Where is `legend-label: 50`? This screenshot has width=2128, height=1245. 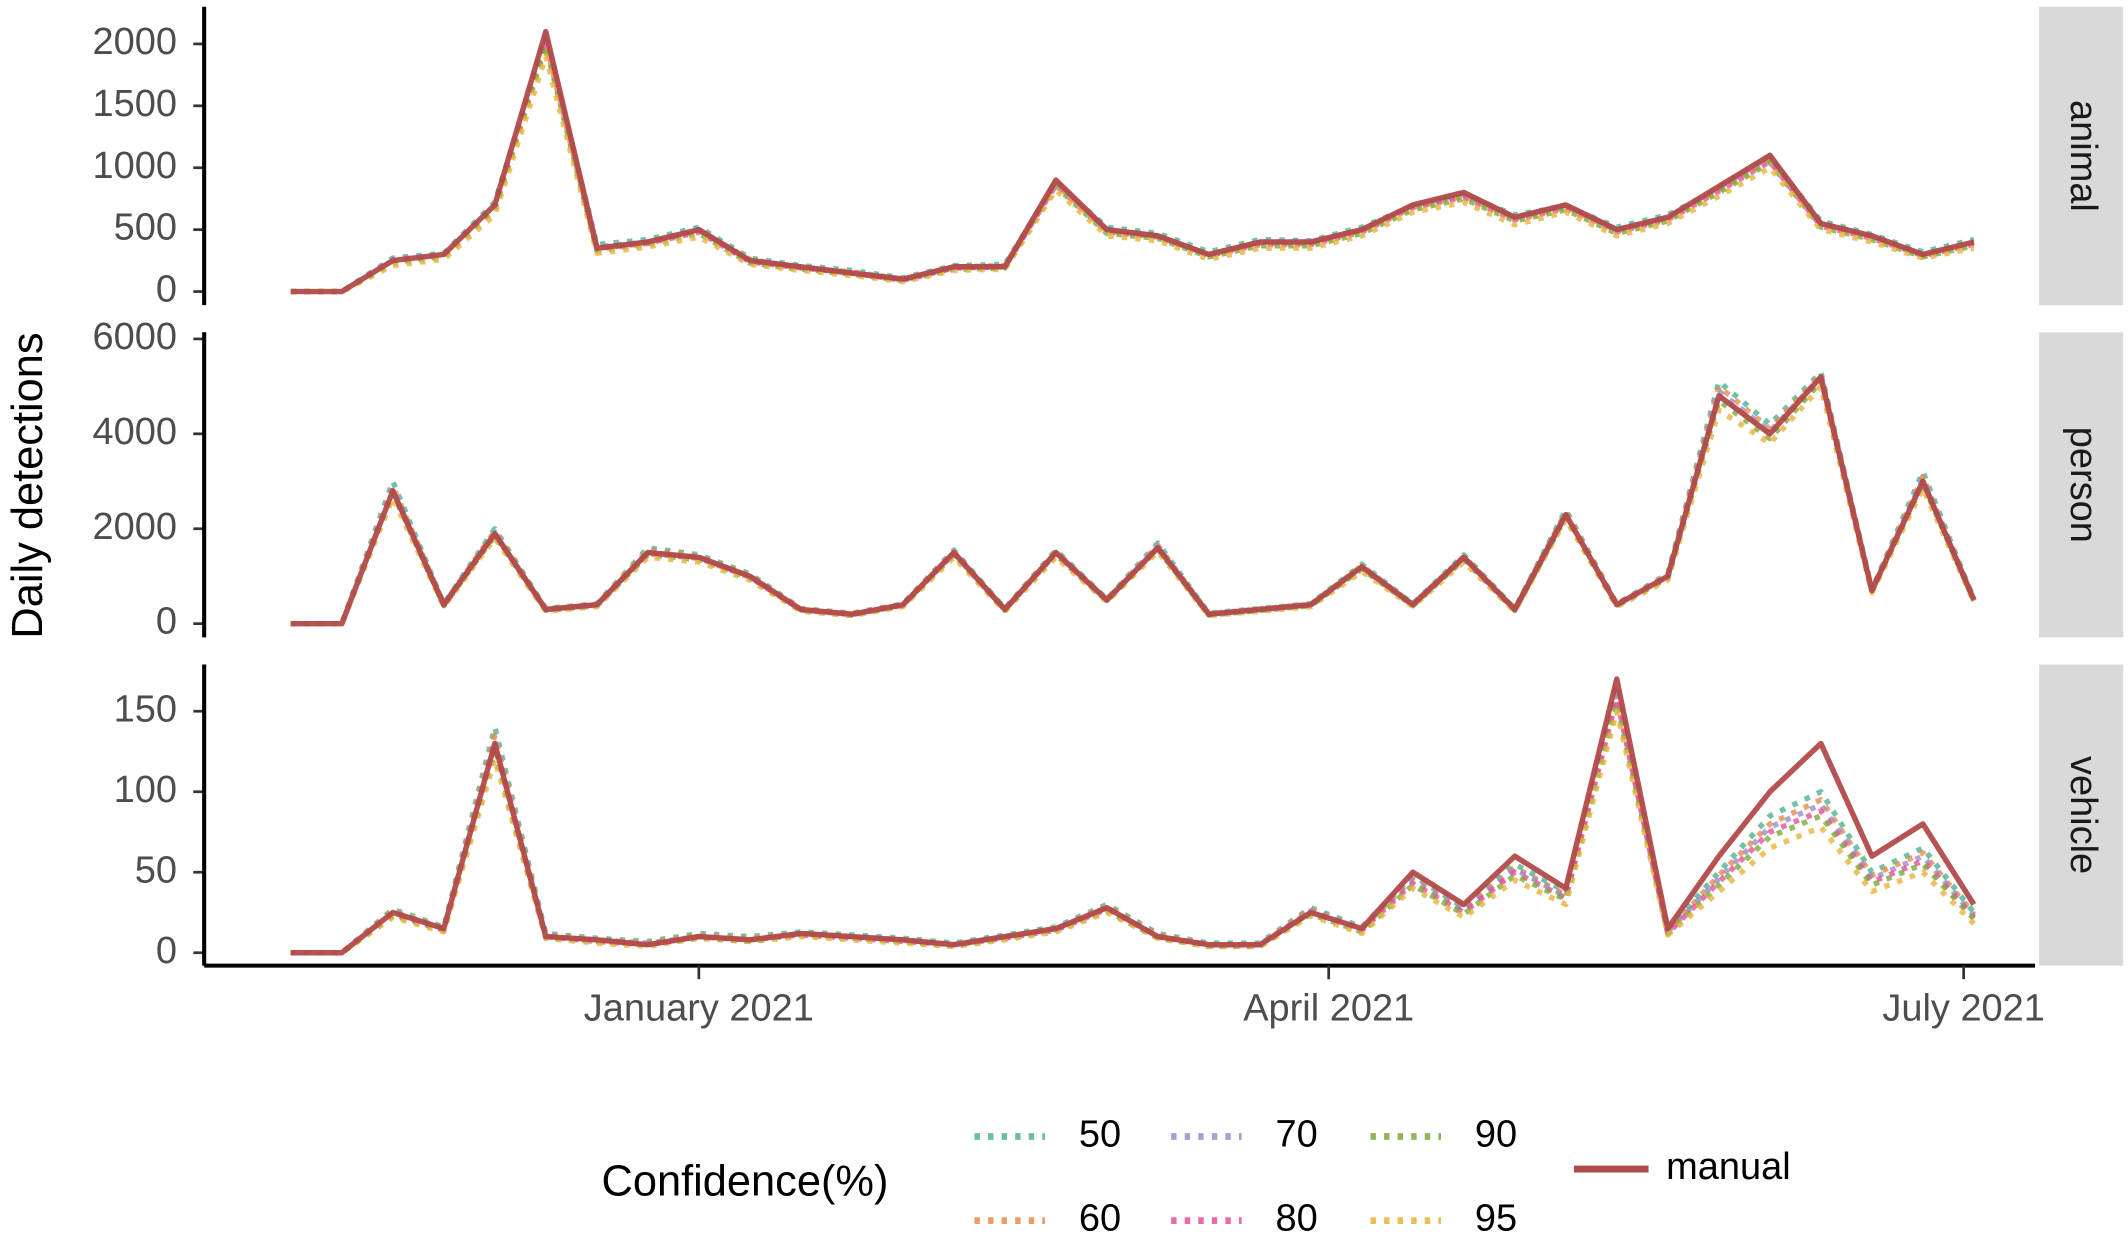 legend-label: 50 is located at coordinates (1100, 1135).